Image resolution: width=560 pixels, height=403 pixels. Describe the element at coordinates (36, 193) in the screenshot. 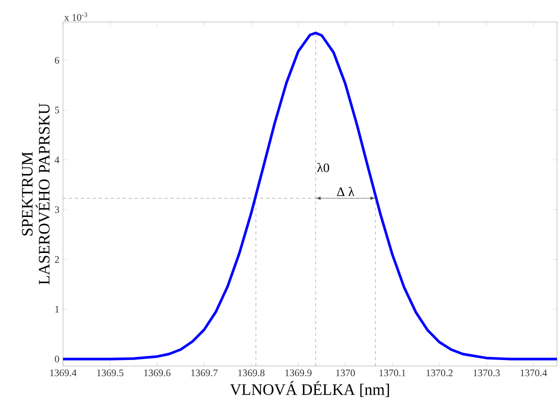

I see `y-axis-title: SPEKTRUM LASEROVÉHO PAPRSKU` at that location.